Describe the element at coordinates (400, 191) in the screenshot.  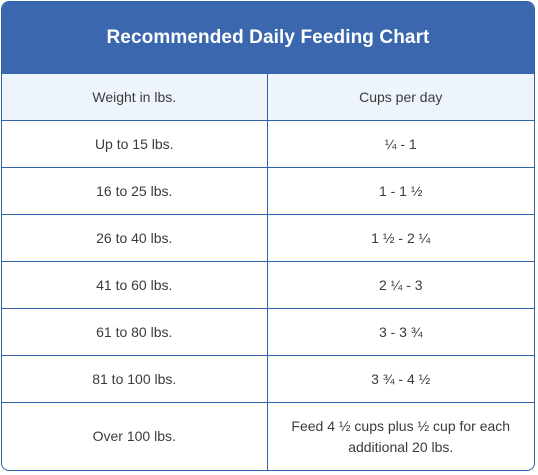
I see `cups-cell: 1 - 1 ½` at that location.